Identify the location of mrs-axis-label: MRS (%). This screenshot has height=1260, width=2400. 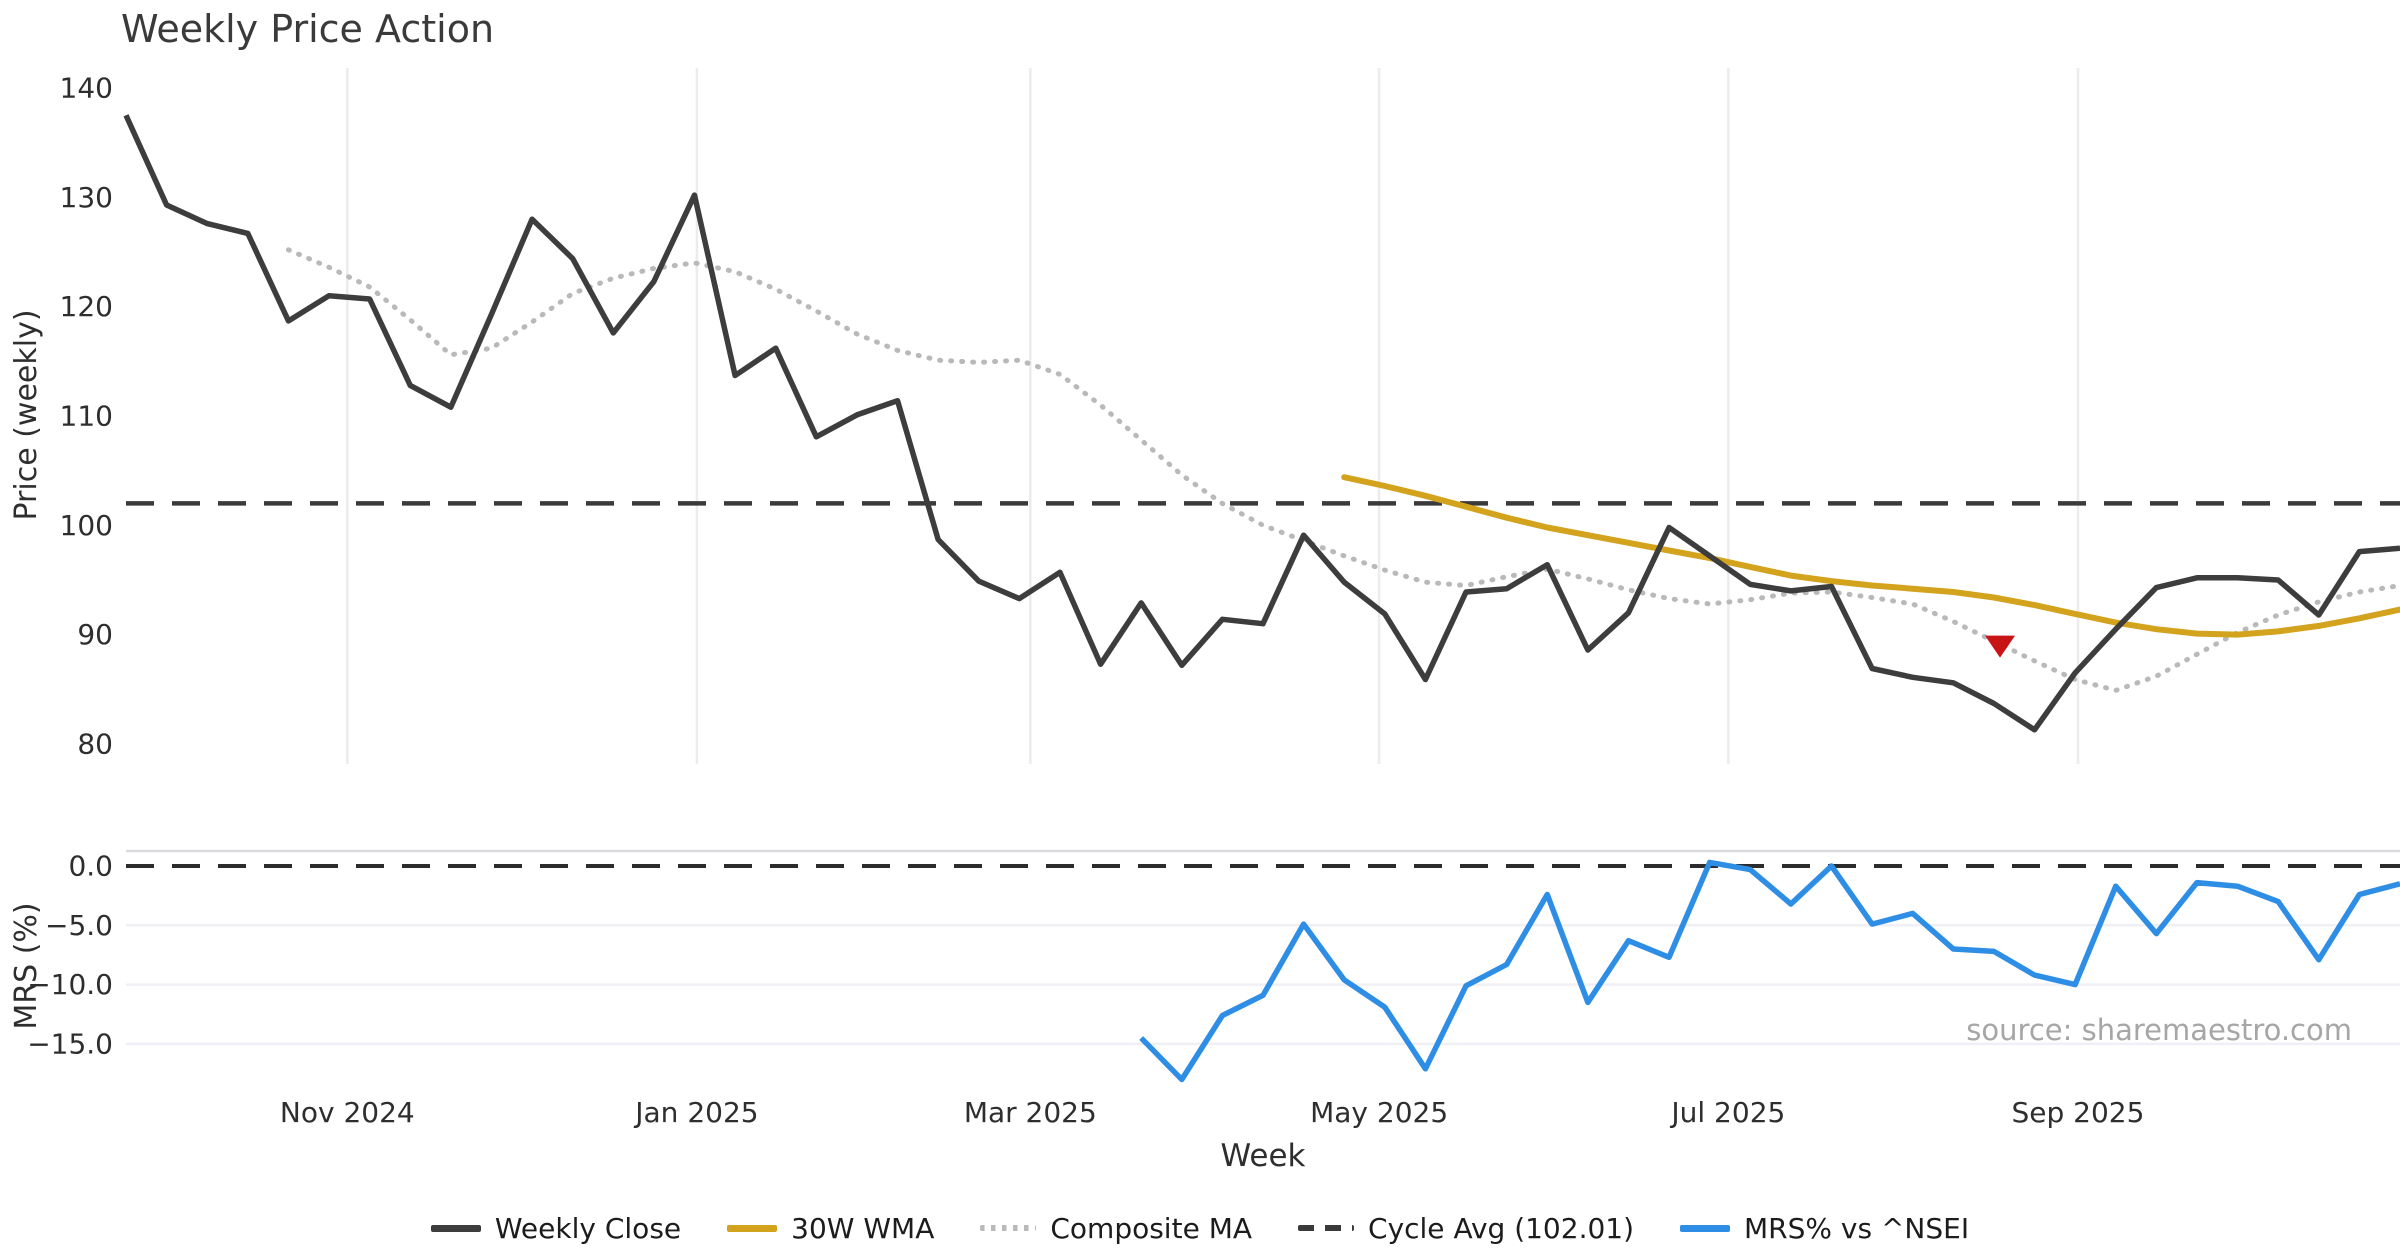
(26, 965).